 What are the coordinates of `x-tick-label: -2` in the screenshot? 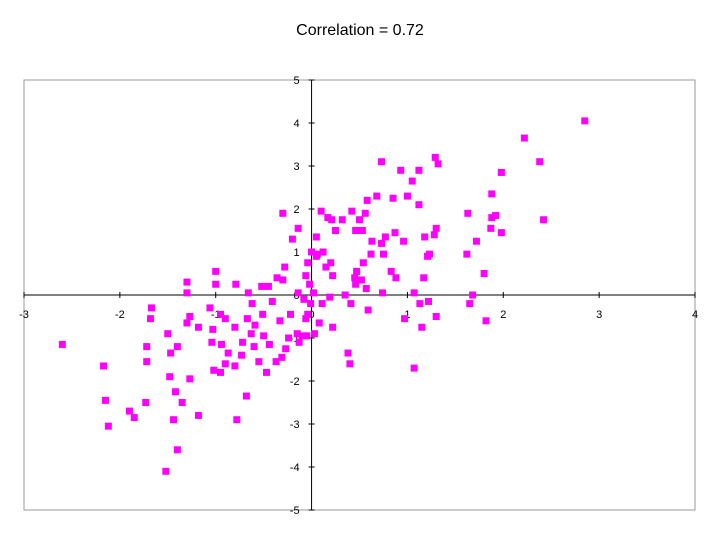 It's located at (120, 315).